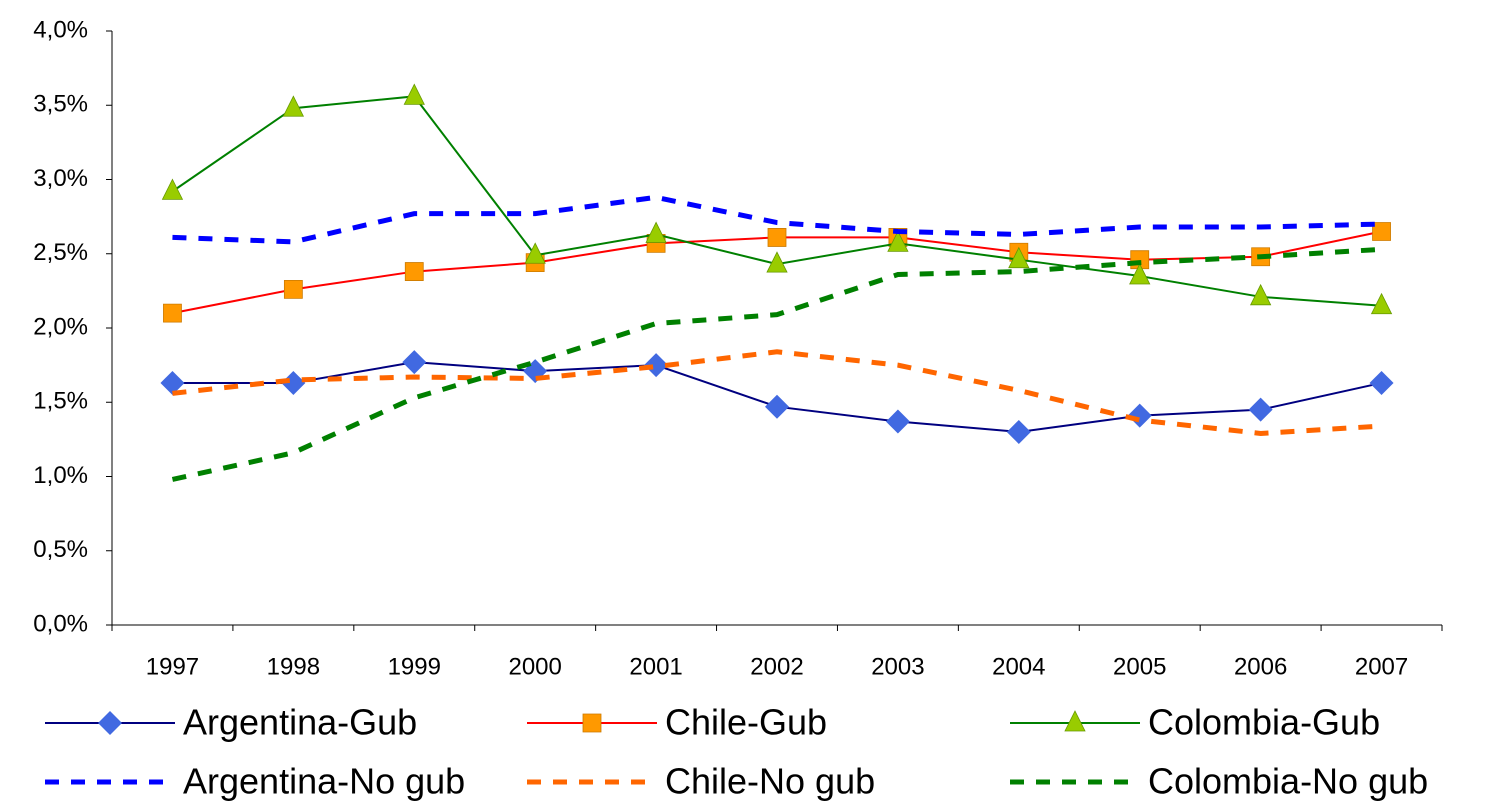 This screenshot has height=809, width=1485. I want to click on y-tick-label: 0,0%, so click(60, 623).